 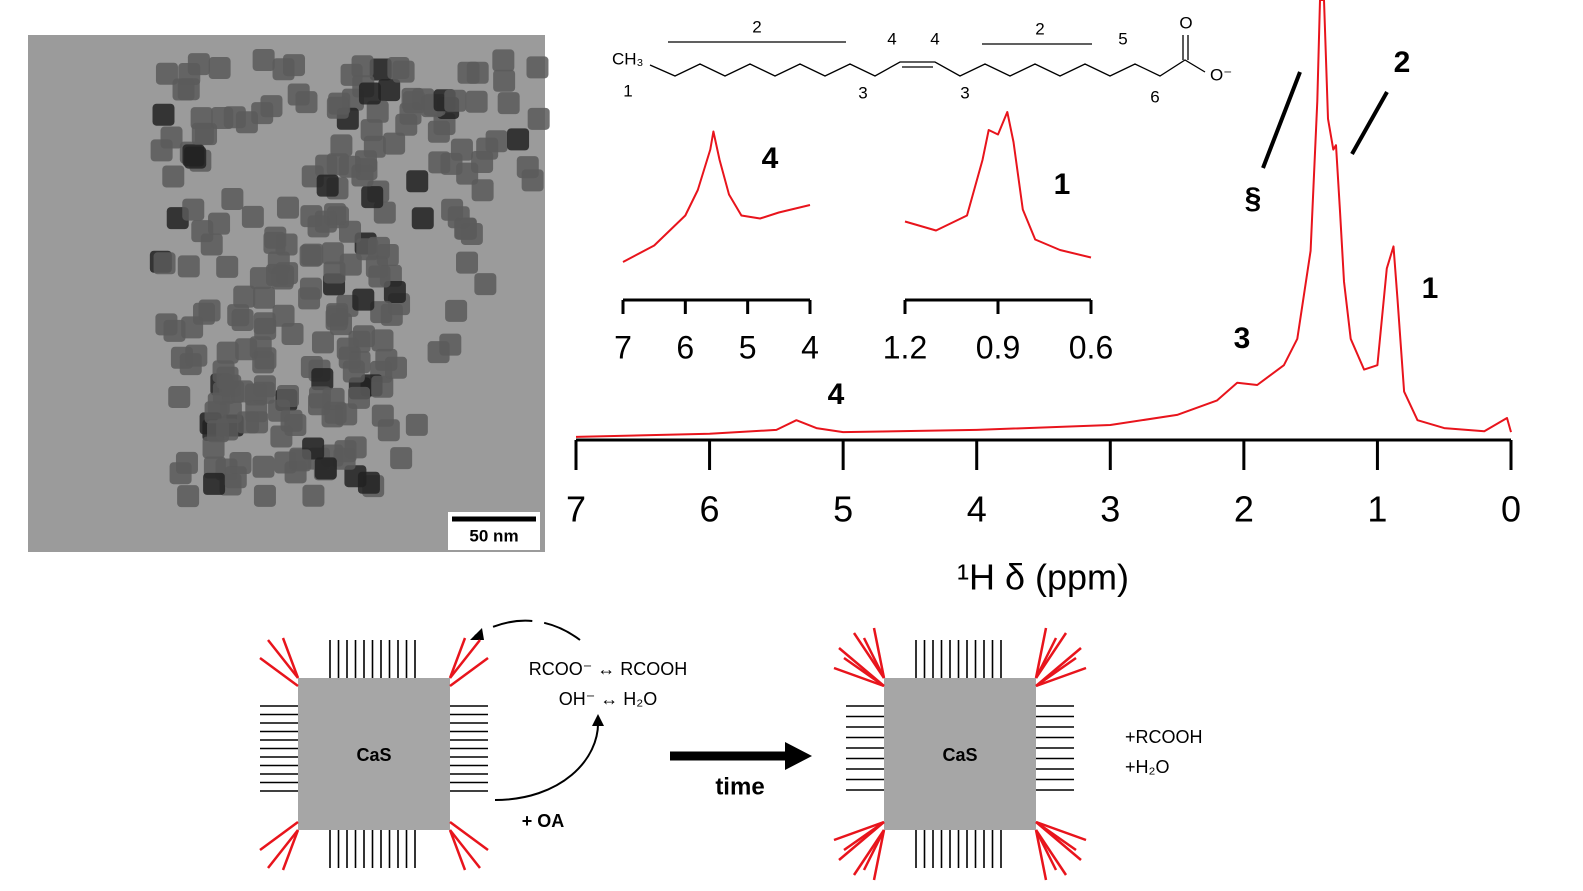 I want to click on product: +H₂O, so click(x=1147, y=767).